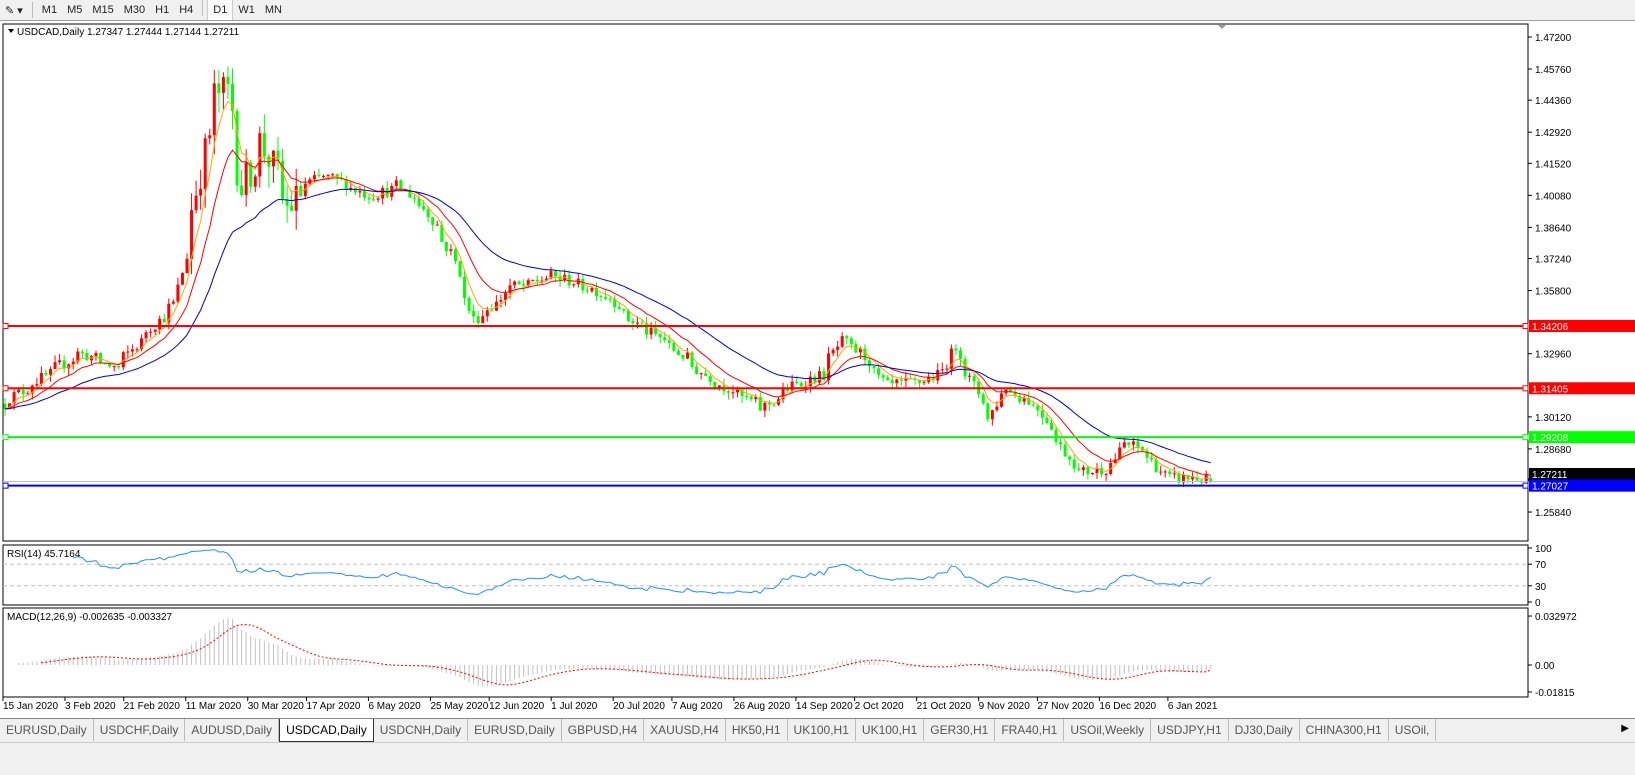 This screenshot has width=1635, height=775. What do you see at coordinates (140, 730) in the screenshot?
I see `chart-tab: USDCHF,Daily` at bounding box center [140, 730].